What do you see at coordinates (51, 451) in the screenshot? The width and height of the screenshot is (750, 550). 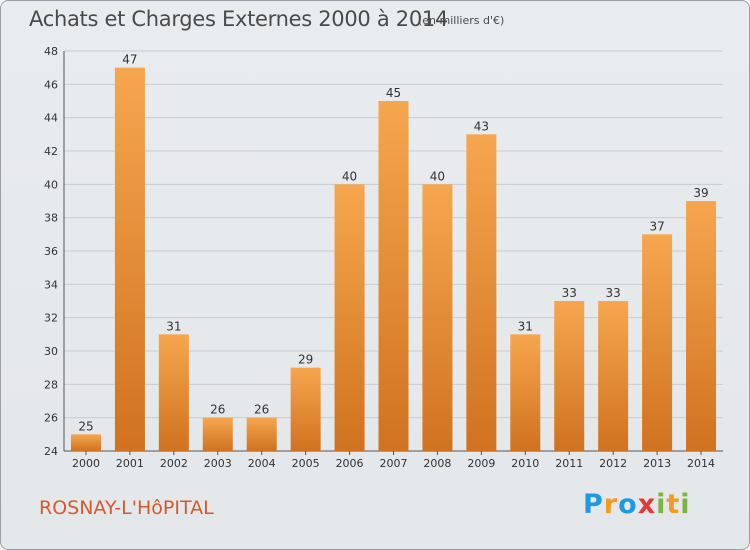 I see `y-tick-label: 24` at bounding box center [51, 451].